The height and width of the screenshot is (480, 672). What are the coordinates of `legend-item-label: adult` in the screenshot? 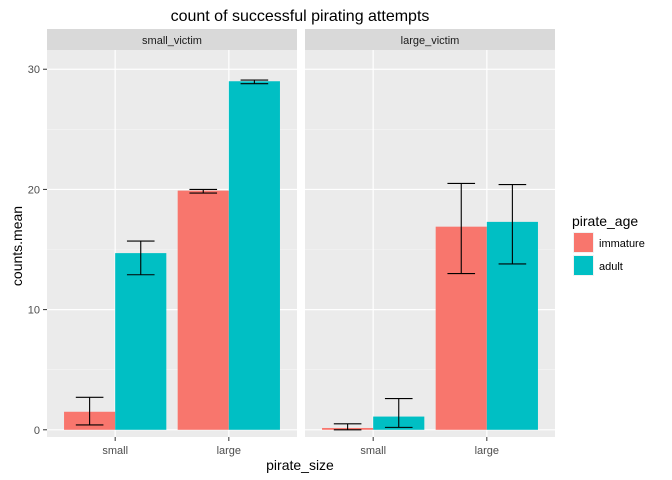 It's located at (611, 267).